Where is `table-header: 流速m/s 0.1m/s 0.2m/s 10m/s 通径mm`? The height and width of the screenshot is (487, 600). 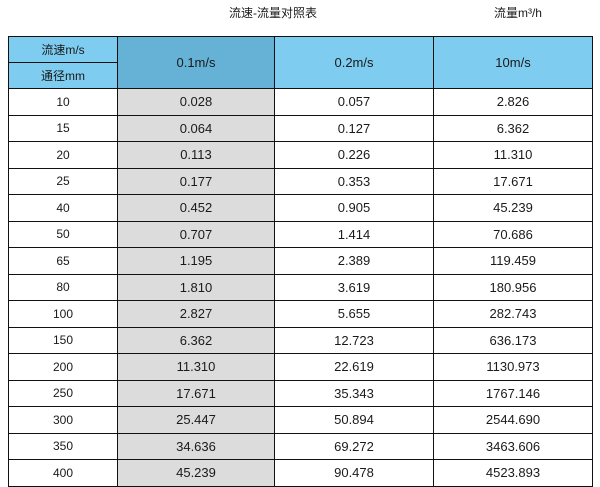 table-header: 流速m/s 0.1m/s 0.2m/s 10m/s 通径mm is located at coordinates (300, 62).